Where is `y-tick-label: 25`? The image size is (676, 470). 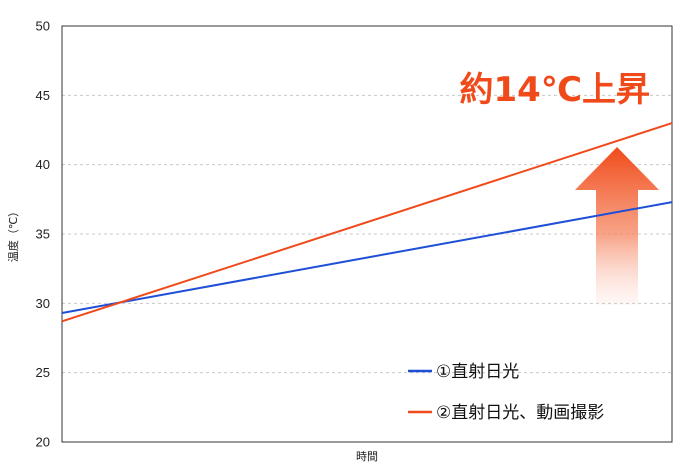
y-tick-label: 25 is located at coordinates (43, 372).